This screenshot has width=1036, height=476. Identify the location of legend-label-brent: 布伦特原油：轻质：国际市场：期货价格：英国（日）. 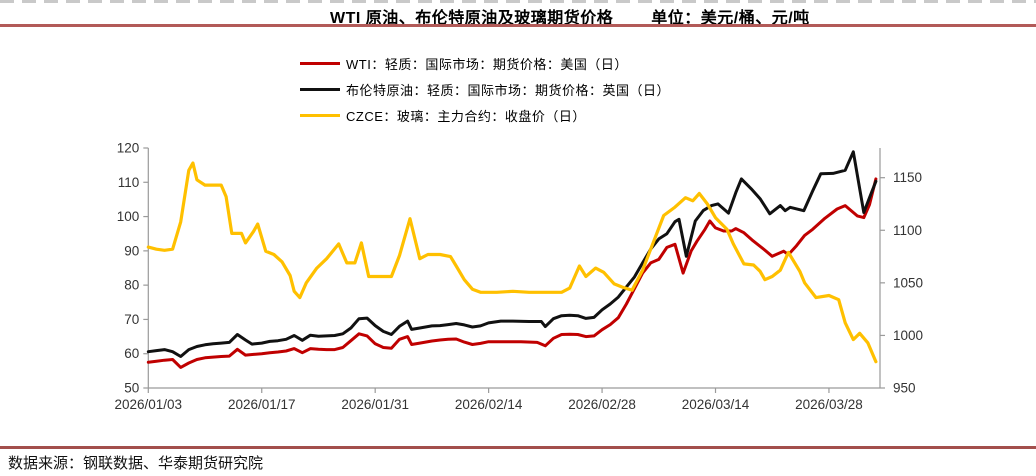
(508, 90).